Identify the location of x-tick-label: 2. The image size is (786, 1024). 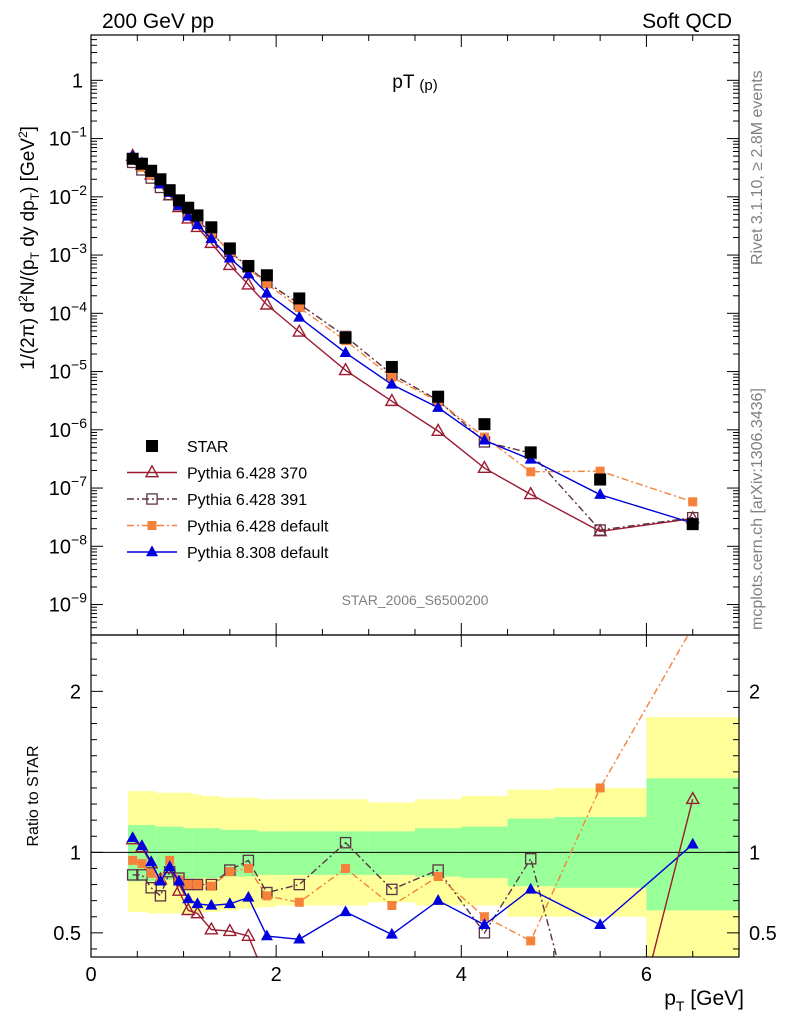
(276, 975).